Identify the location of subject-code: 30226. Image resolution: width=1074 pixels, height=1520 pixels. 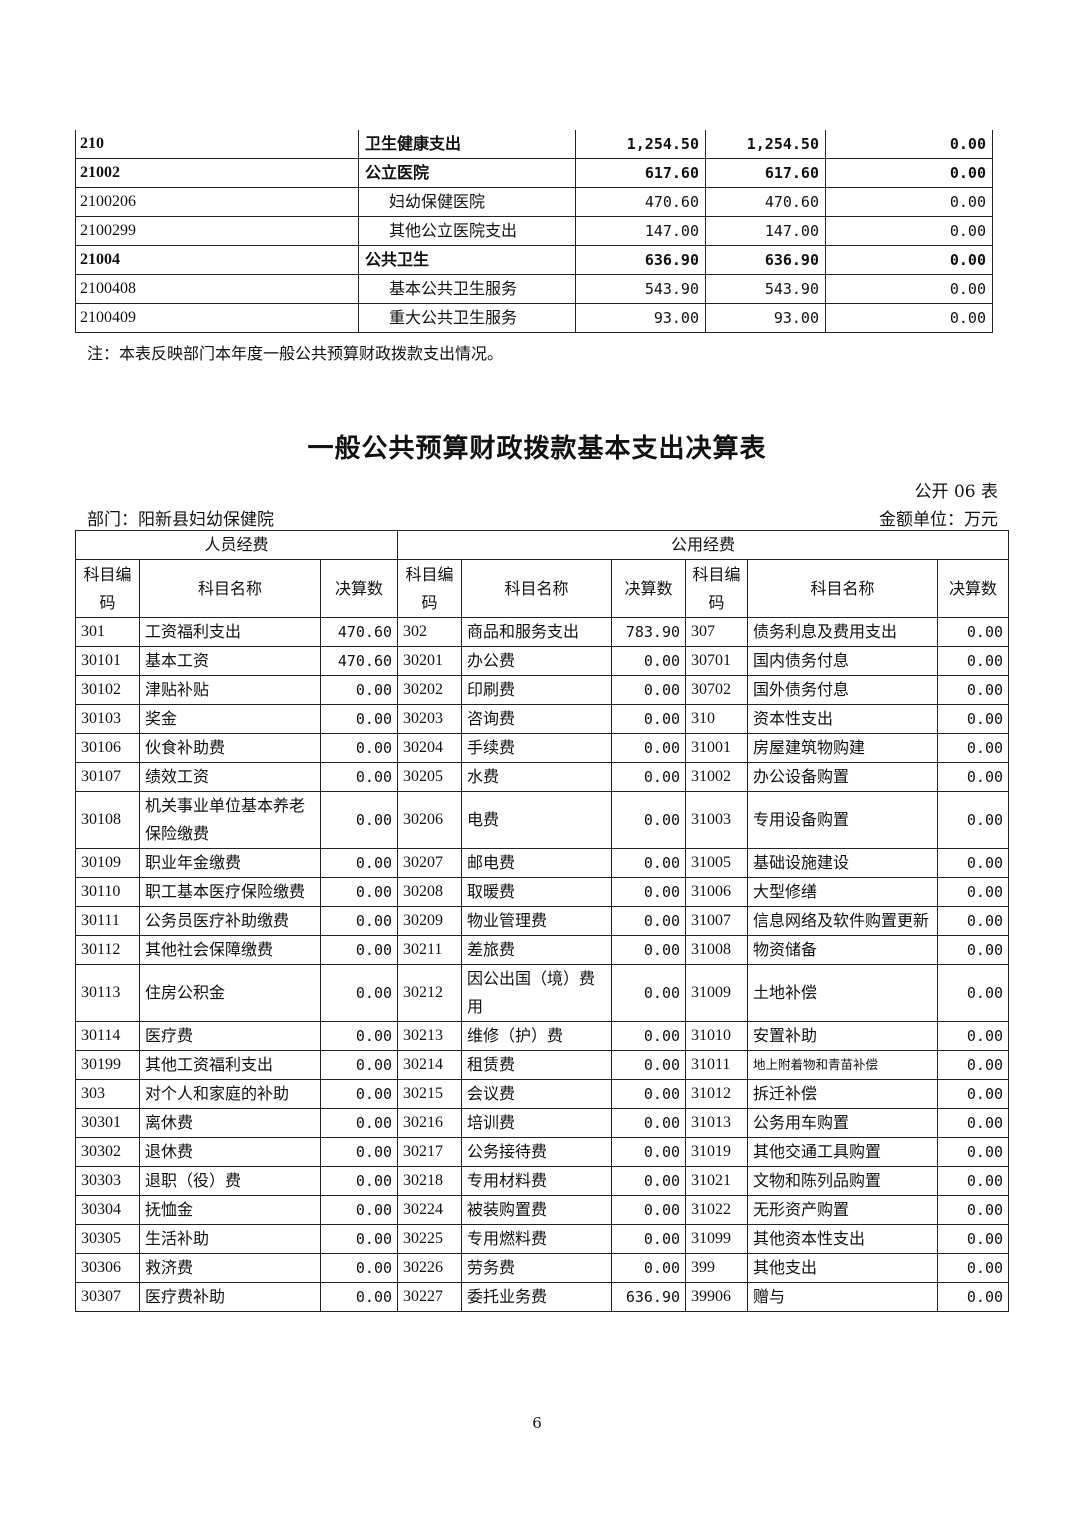
(430, 1268).